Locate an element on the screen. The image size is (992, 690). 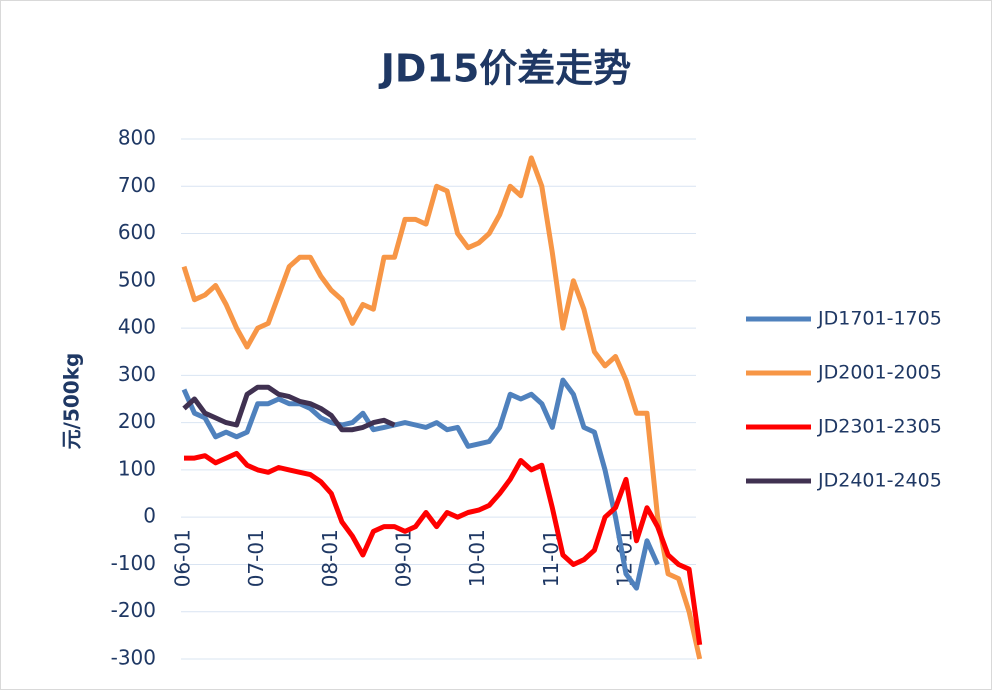
y-tick-label: 800 is located at coordinates (137, 138).